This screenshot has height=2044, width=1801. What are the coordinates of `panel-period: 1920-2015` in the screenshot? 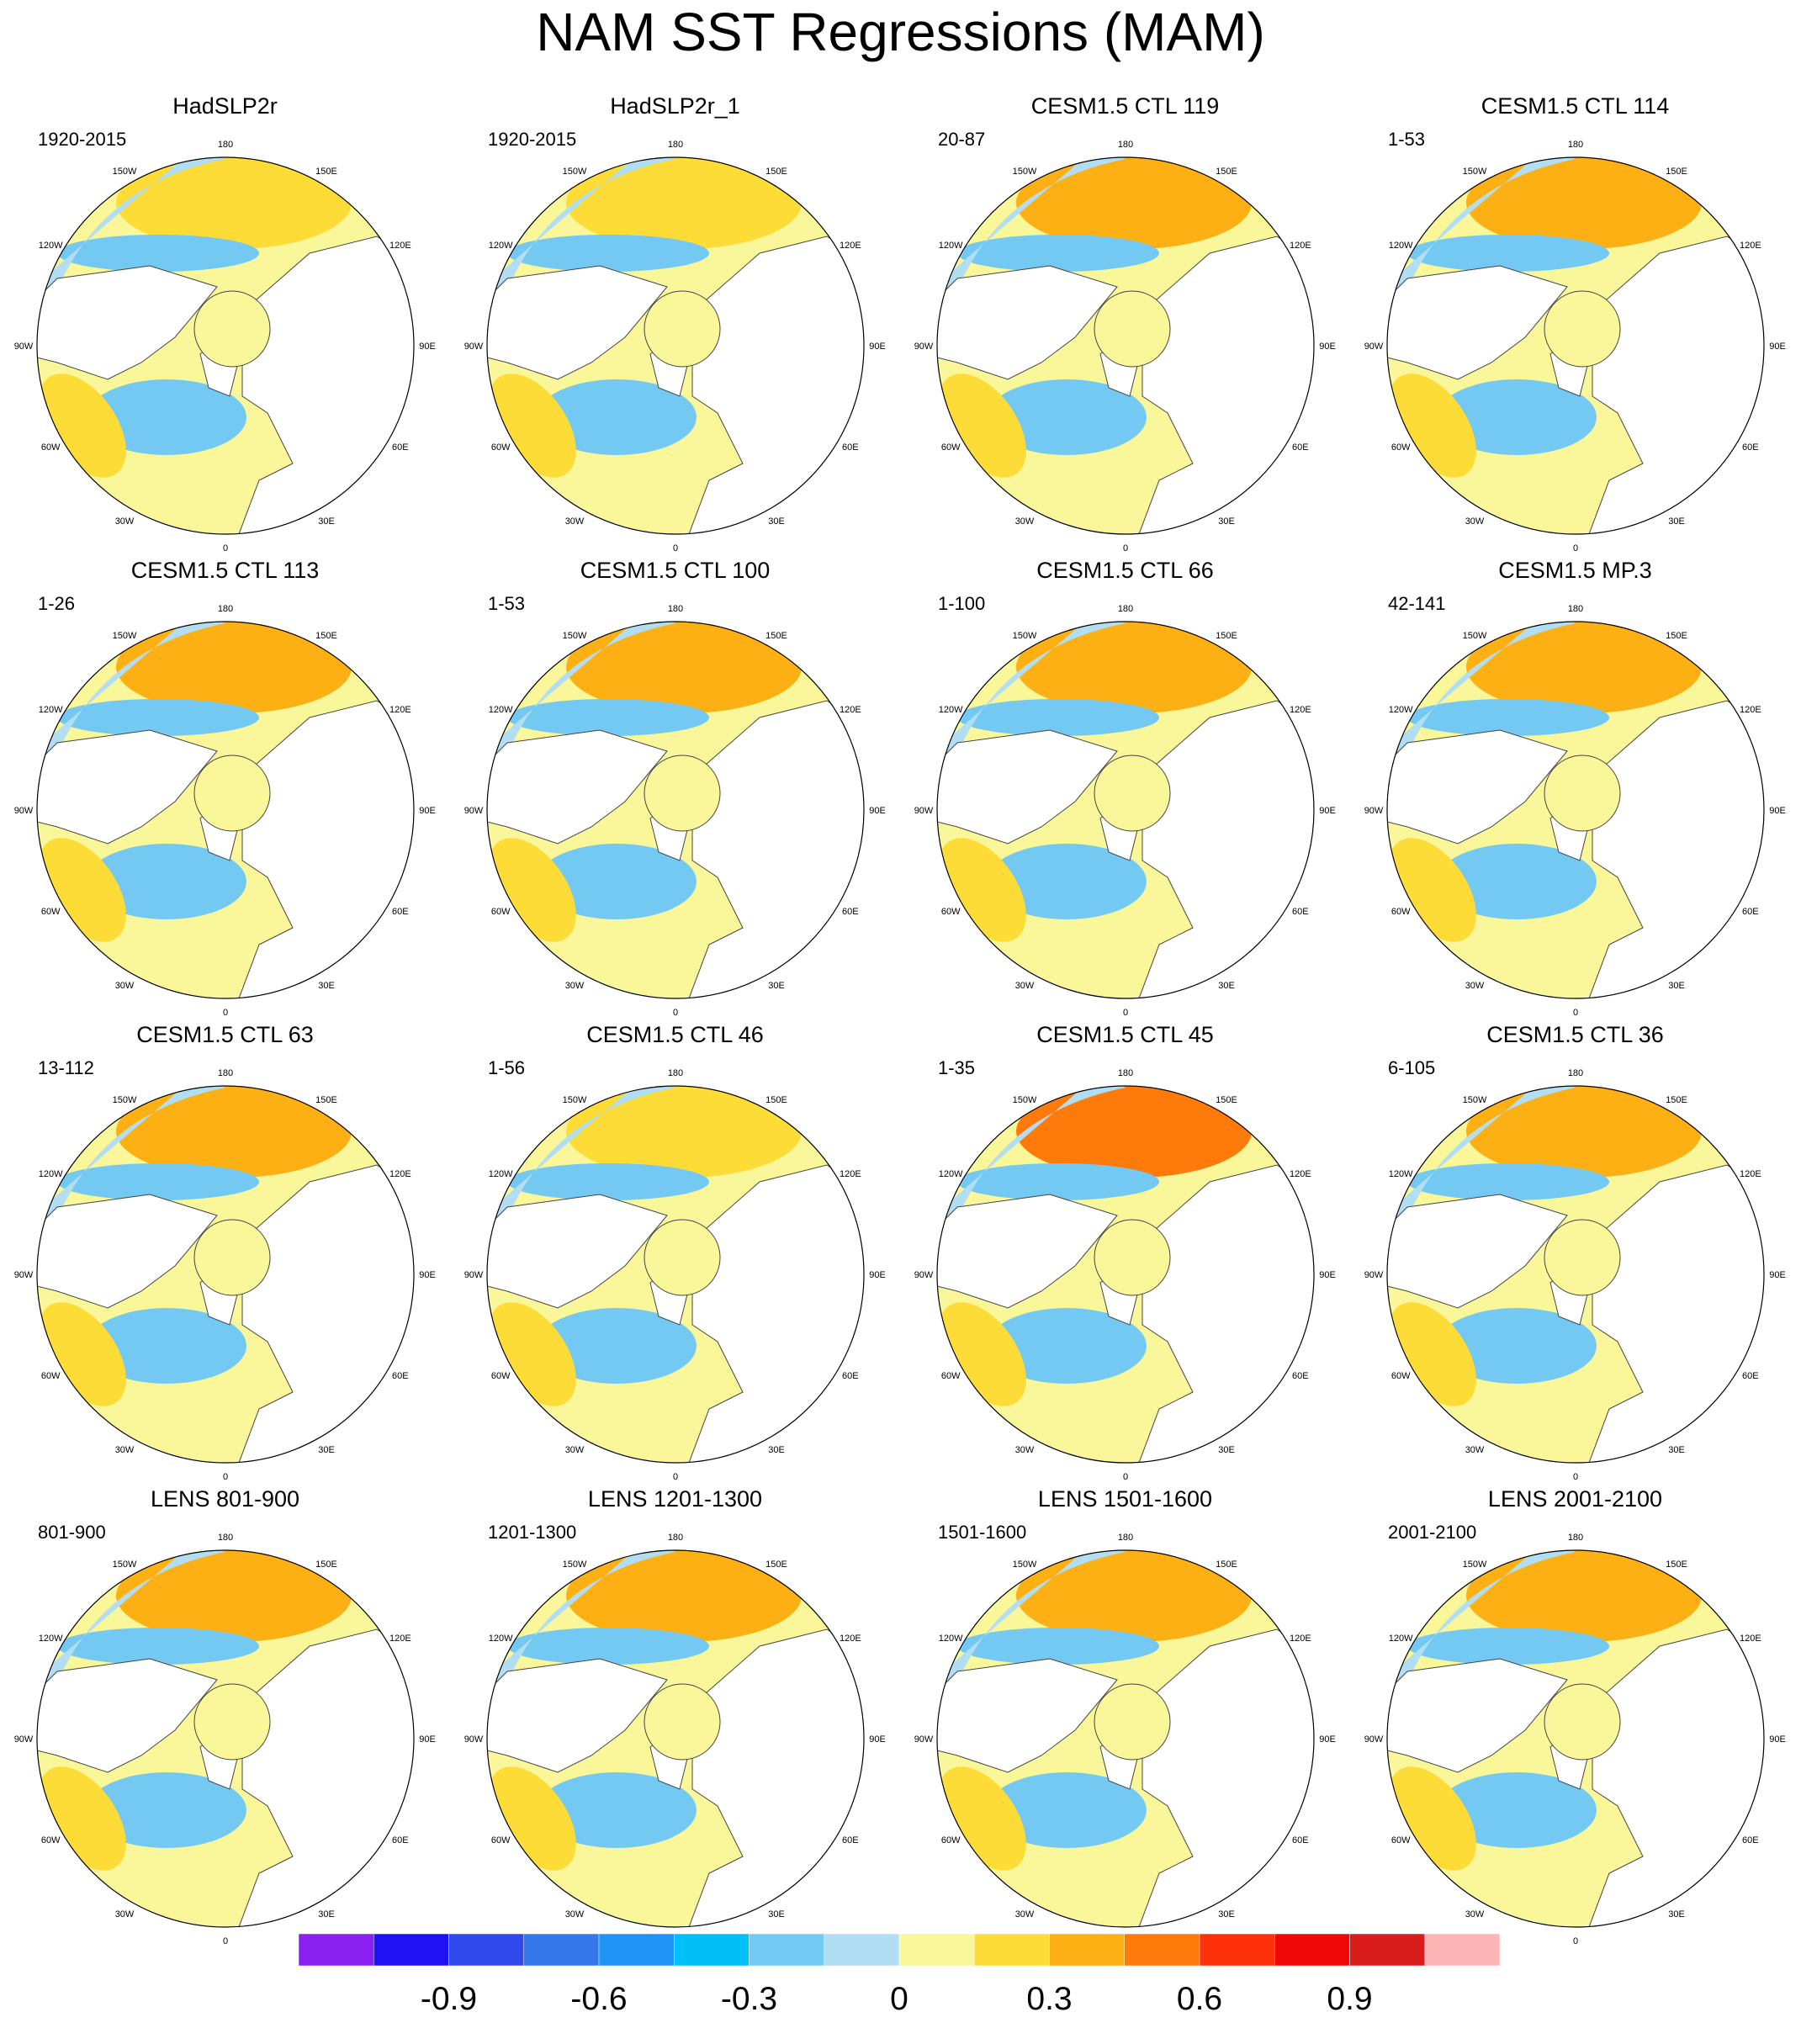 It's located at (532, 139).